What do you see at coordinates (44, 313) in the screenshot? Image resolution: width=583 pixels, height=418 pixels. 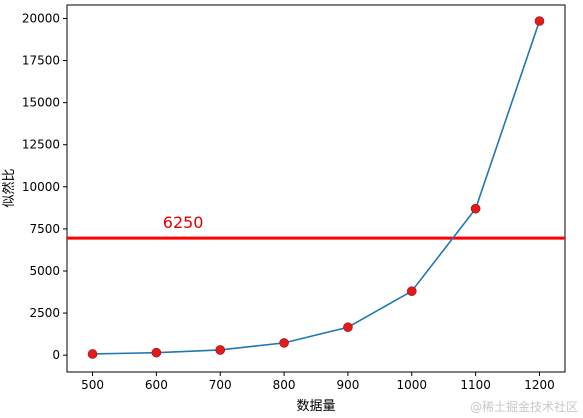 I see `y-tick-label: 2500` at bounding box center [44, 313].